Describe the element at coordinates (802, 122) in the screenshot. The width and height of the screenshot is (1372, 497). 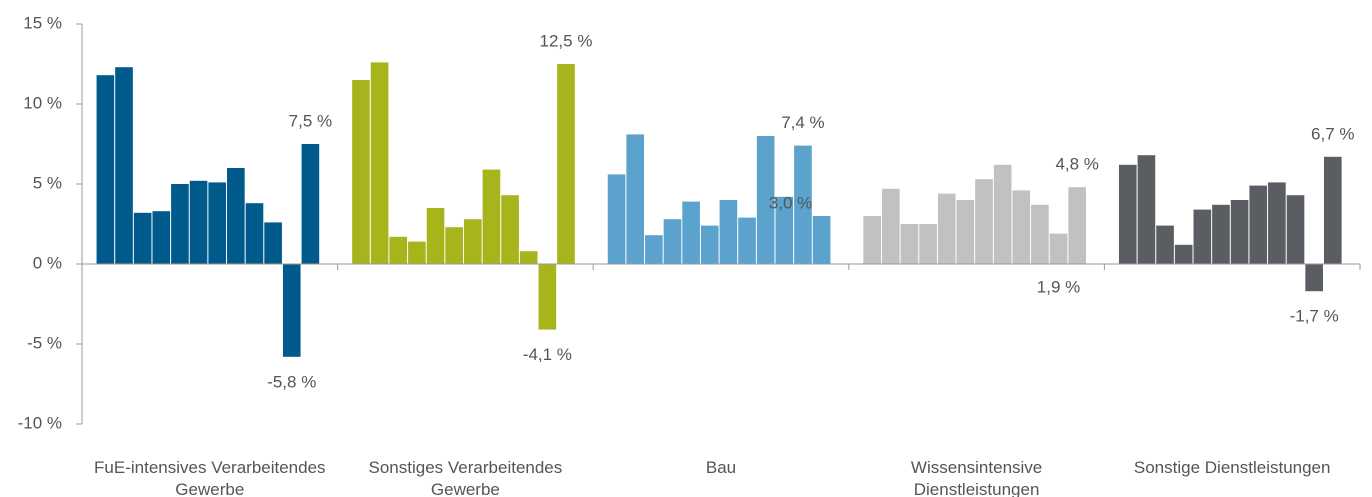
I see `value-label: 7,4 %` at that location.